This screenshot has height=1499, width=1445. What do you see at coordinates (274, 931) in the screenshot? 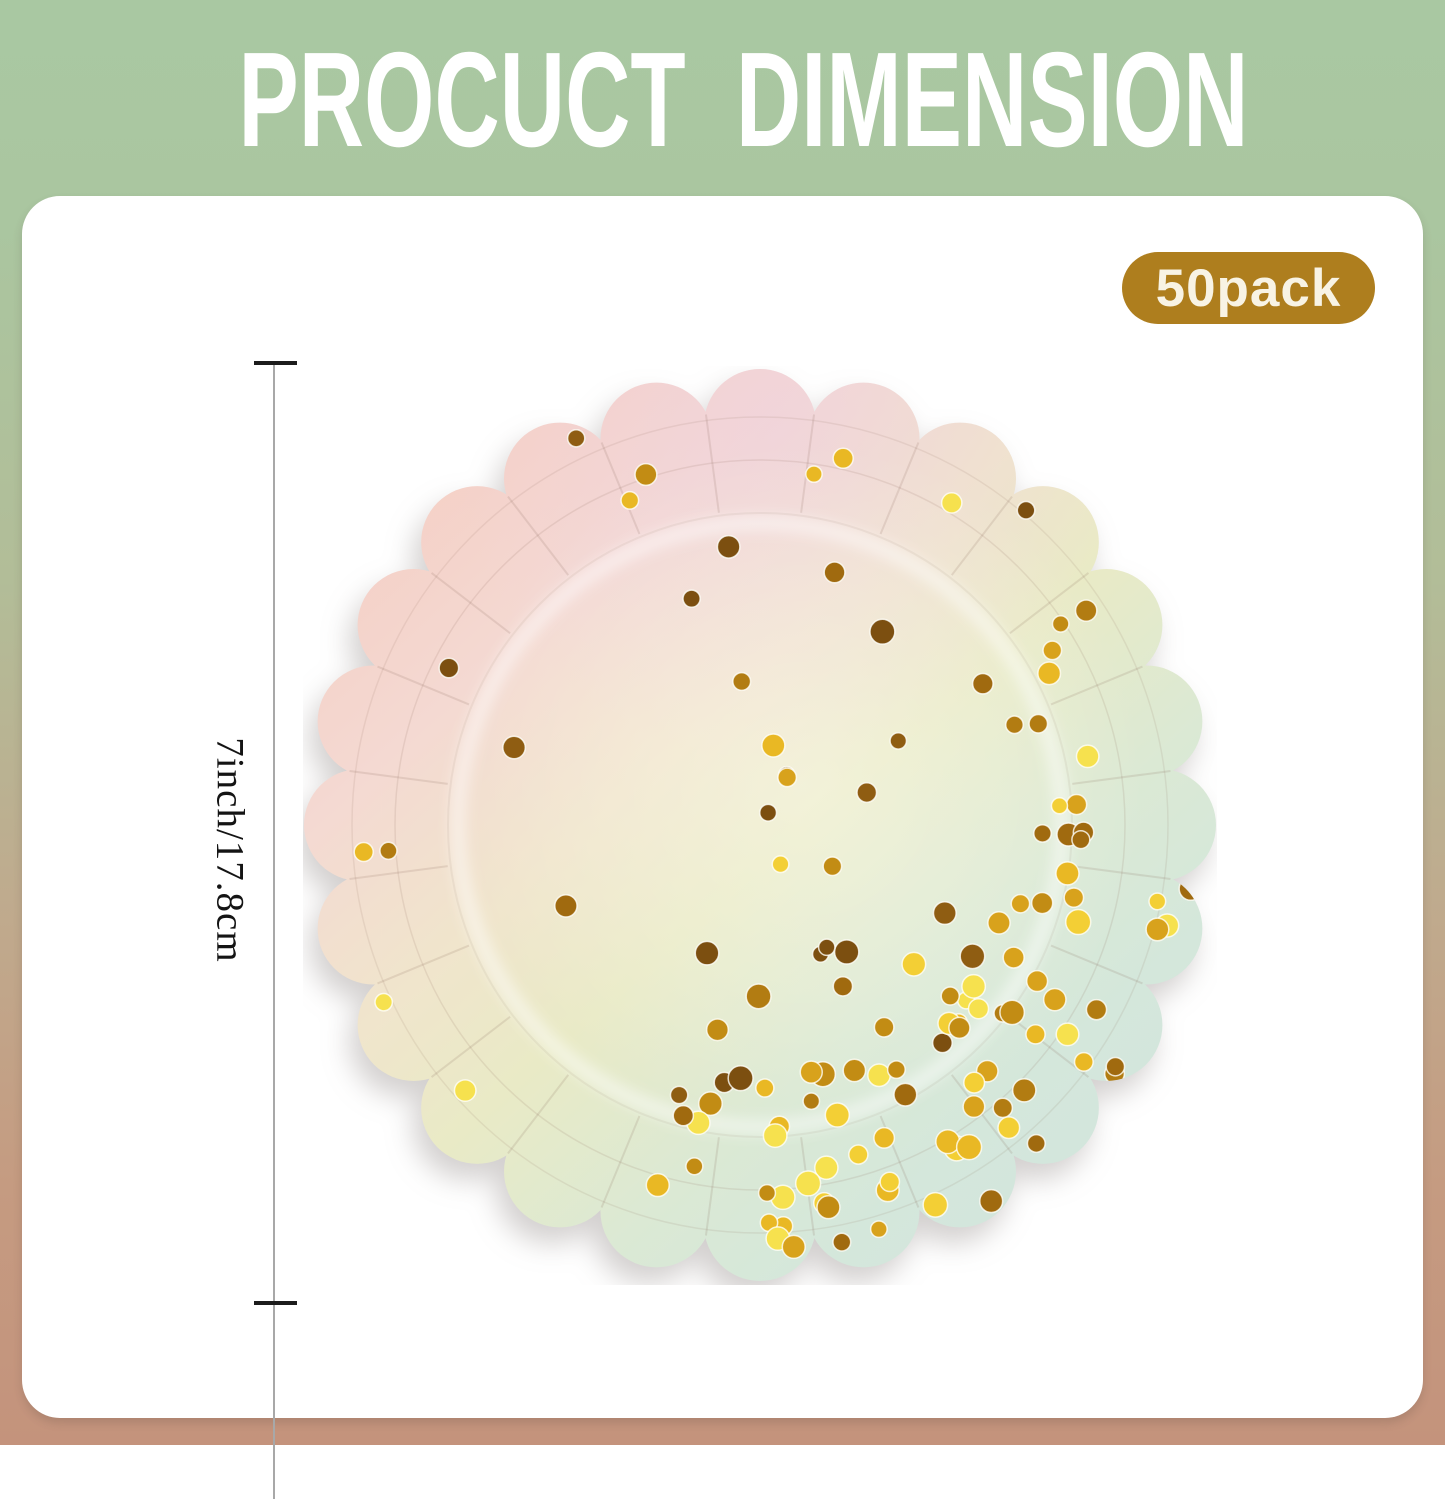
I see `dimension-line` at bounding box center [274, 931].